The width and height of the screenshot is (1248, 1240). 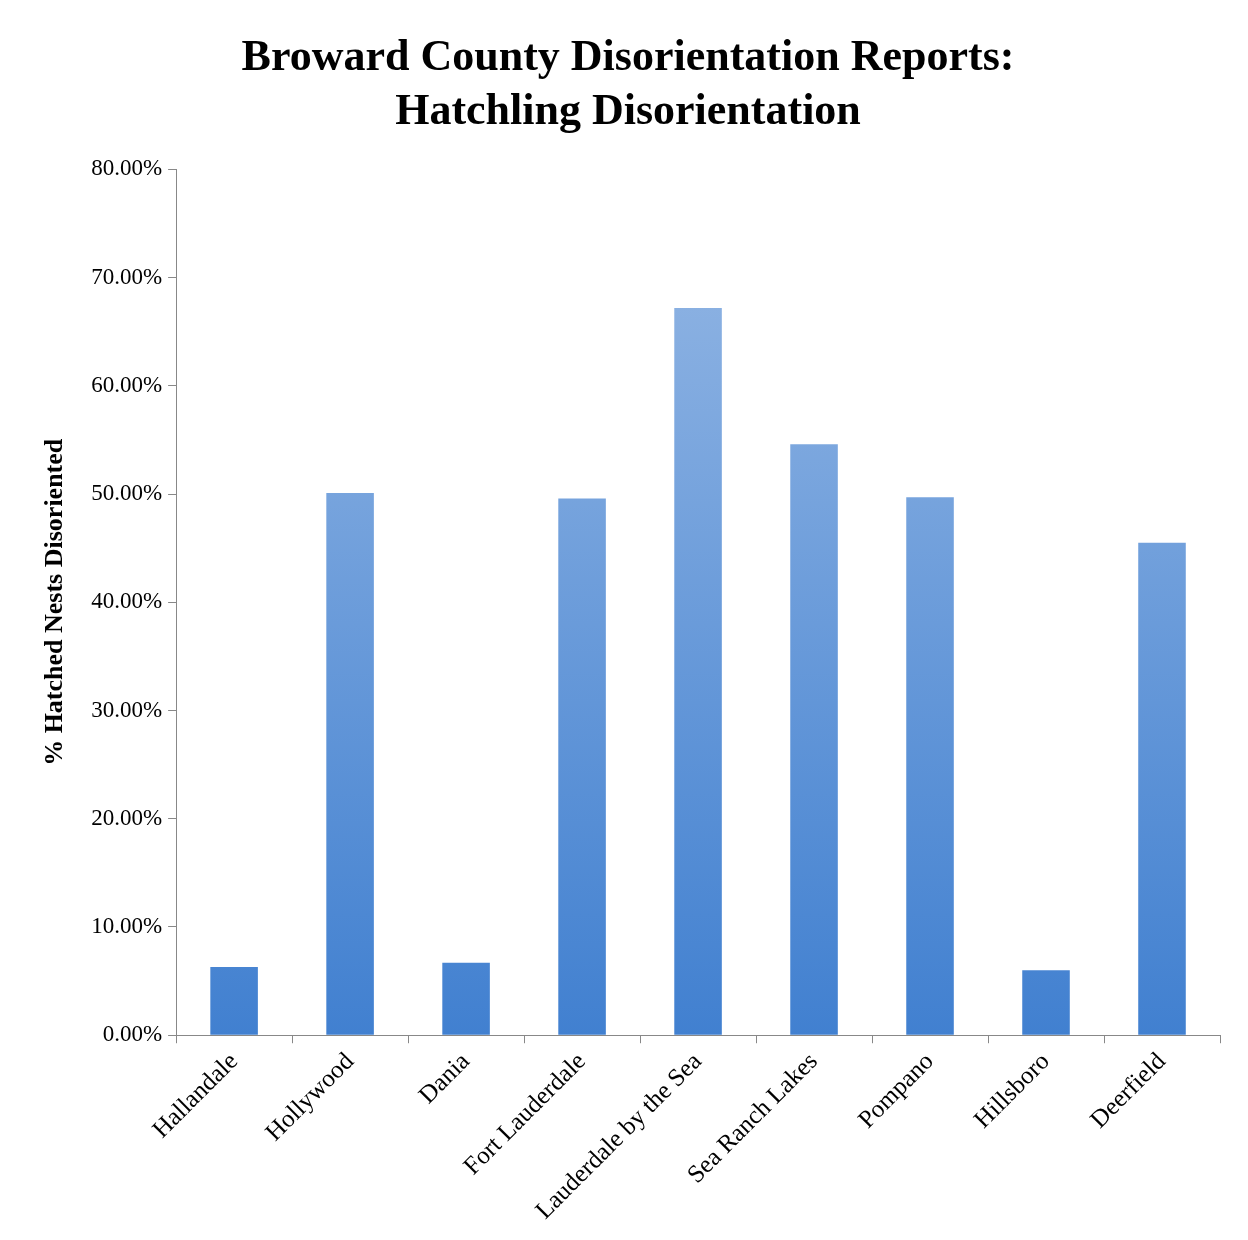 What do you see at coordinates (127, 493) in the screenshot?
I see `y-tick-label: 50.00%` at bounding box center [127, 493].